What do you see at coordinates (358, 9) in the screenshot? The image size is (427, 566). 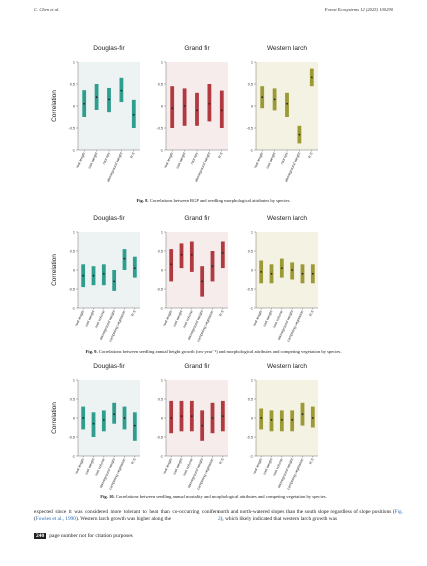 I see `journal-head: Forest Ecosystems 12 (2025) 100290` at bounding box center [358, 9].